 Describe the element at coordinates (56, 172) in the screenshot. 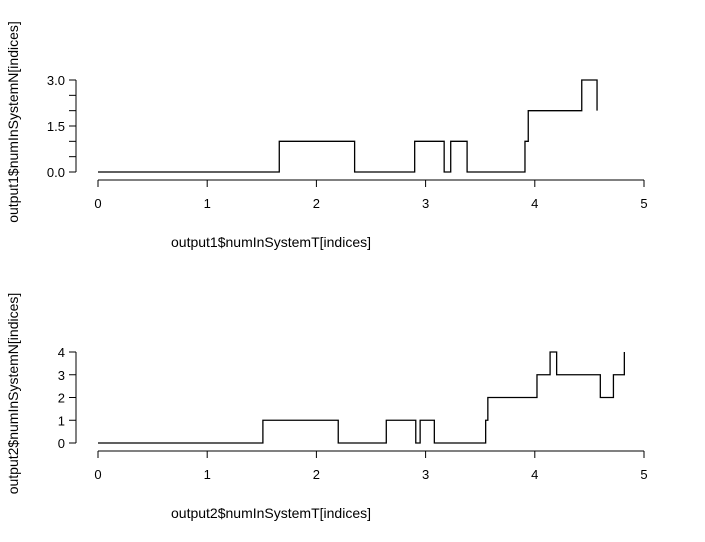

I see `y-tick-label: 0.0` at that location.